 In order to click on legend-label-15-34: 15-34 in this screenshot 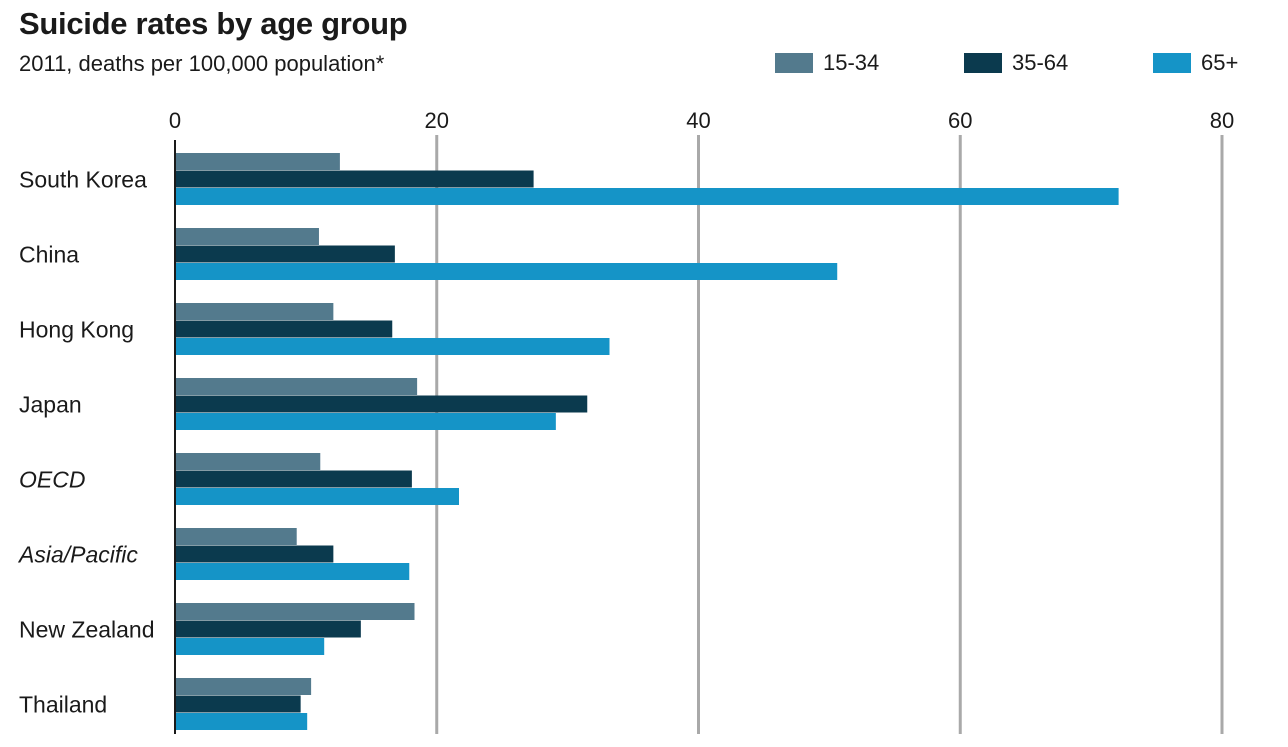, I will do `click(851, 62)`.